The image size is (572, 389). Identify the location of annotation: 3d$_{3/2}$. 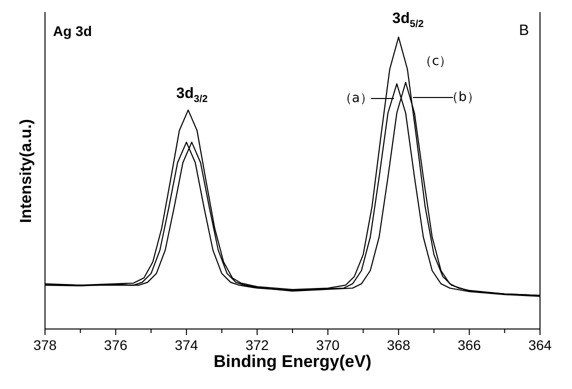
(192, 95).